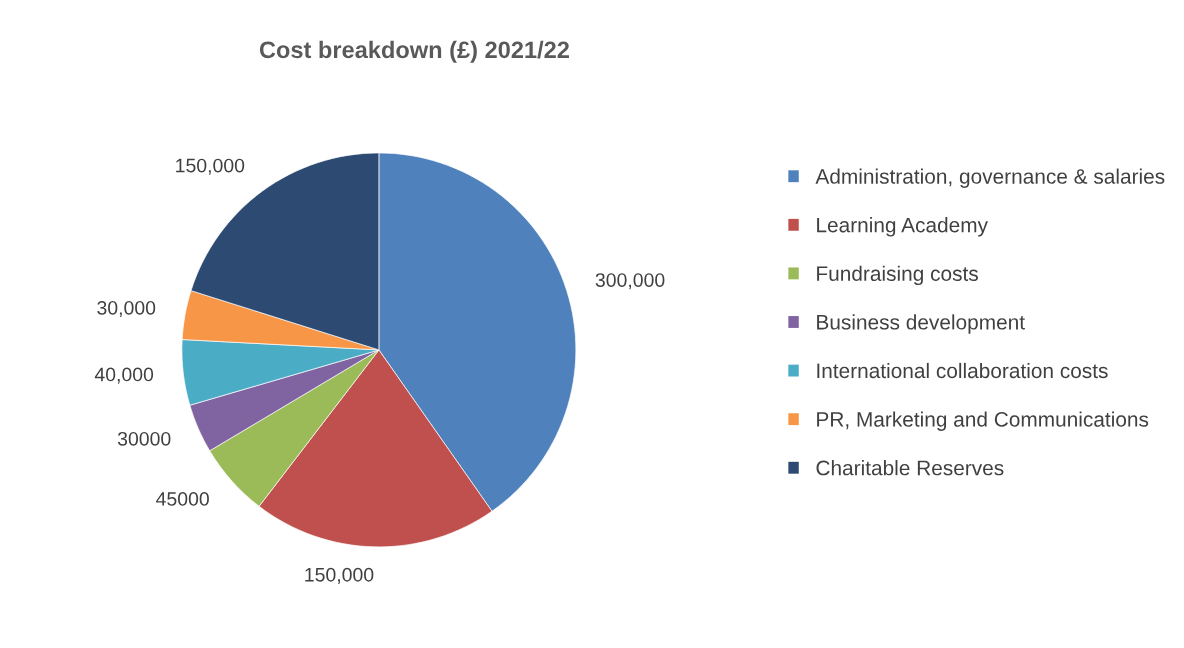  Describe the element at coordinates (897, 275) in the screenshot. I see `legend-label: Fundraising costs` at that location.